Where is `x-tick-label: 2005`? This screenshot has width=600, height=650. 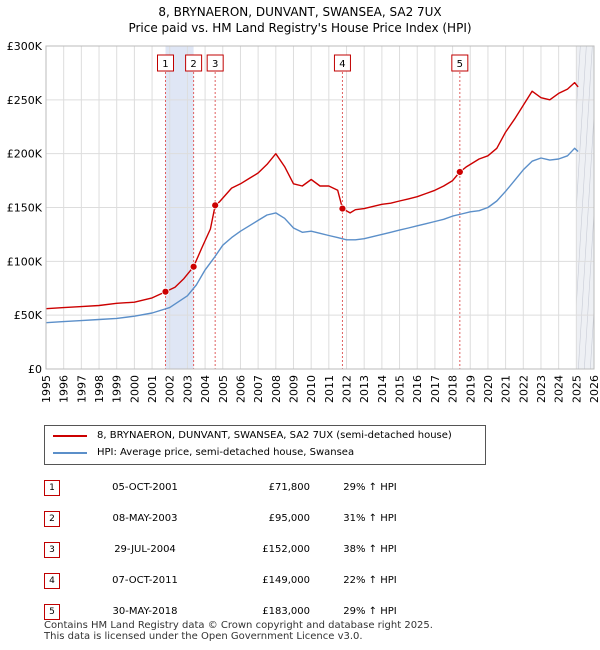 x-tick-label: 2005 is located at coordinates (223, 389).